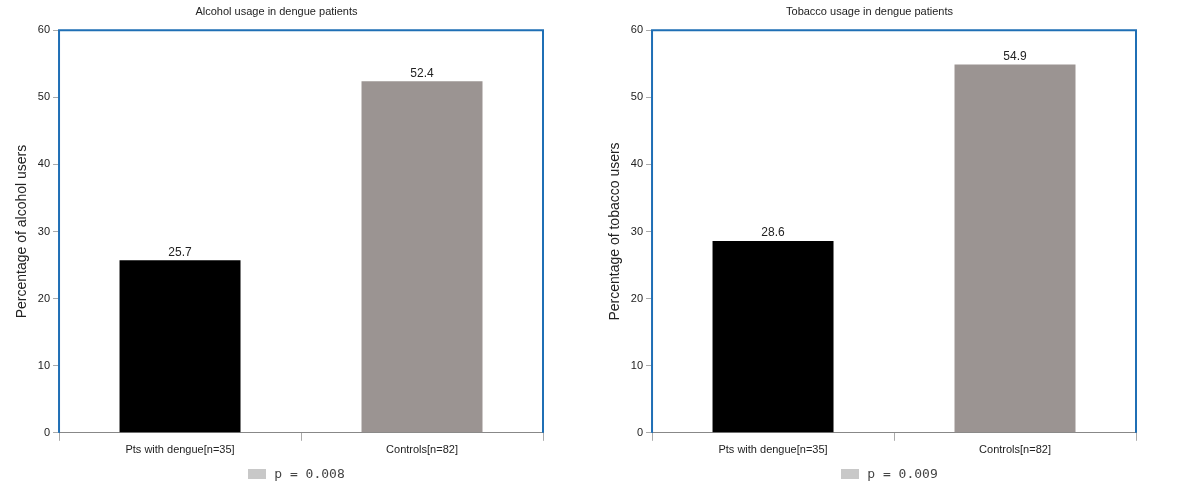 The width and height of the screenshot is (1186, 502). I want to click on data-label: 25.7, so click(180, 251).